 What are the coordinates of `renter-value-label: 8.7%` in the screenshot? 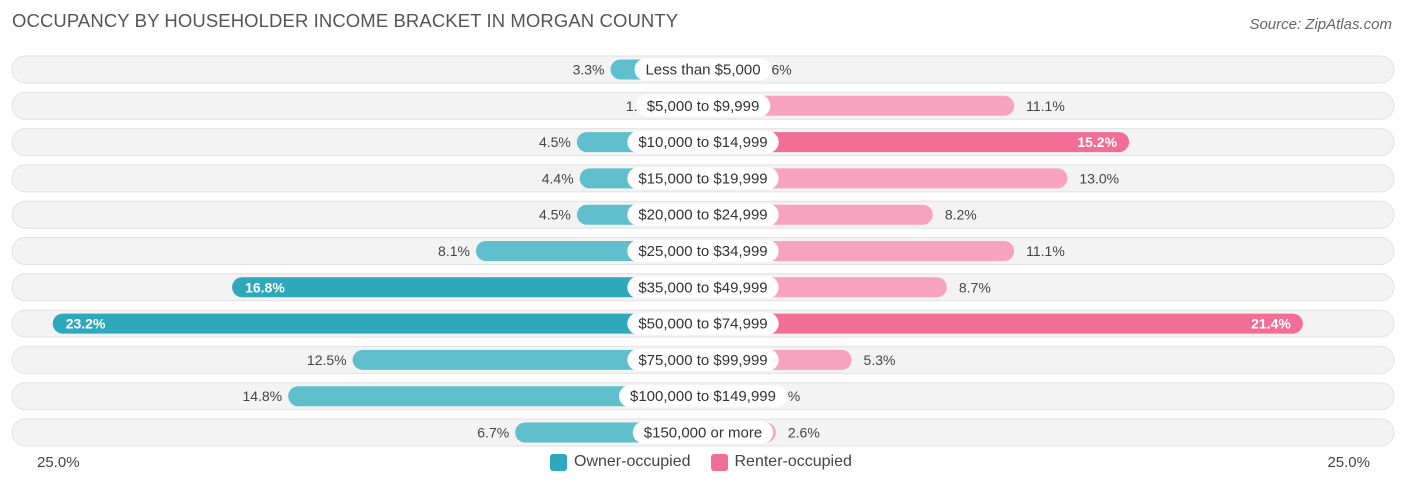 It's located at (975, 287).